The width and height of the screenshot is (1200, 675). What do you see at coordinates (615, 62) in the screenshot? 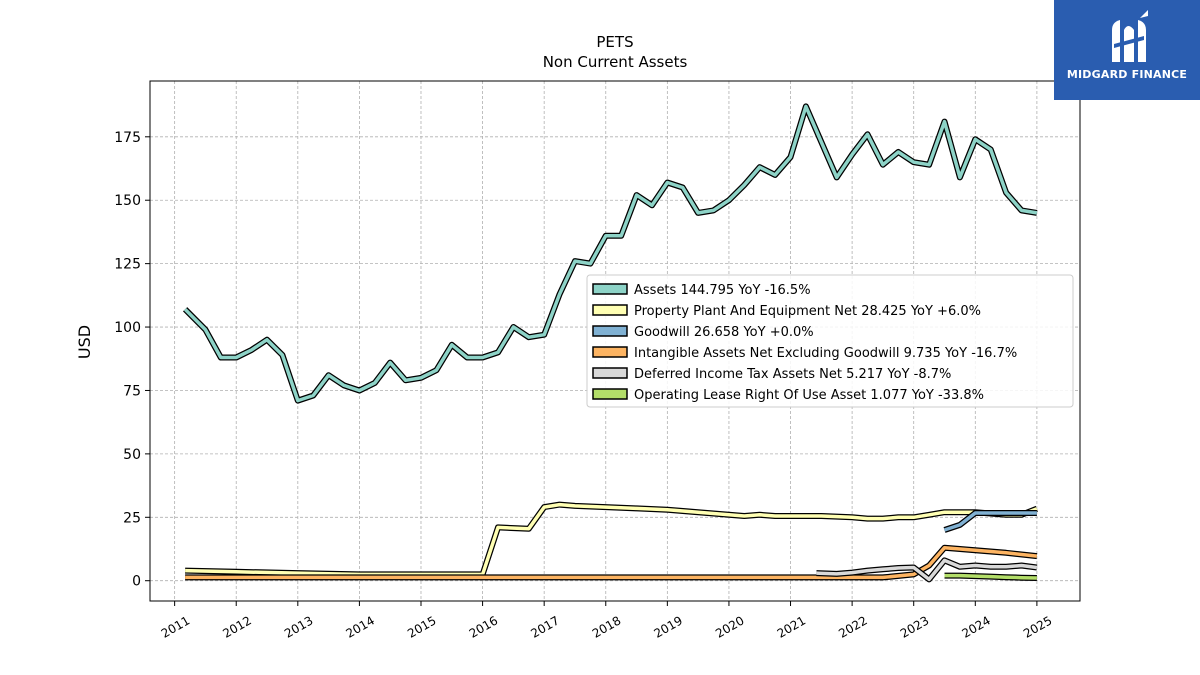
I see `chart-subtitle: Non Current Assets` at bounding box center [615, 62].